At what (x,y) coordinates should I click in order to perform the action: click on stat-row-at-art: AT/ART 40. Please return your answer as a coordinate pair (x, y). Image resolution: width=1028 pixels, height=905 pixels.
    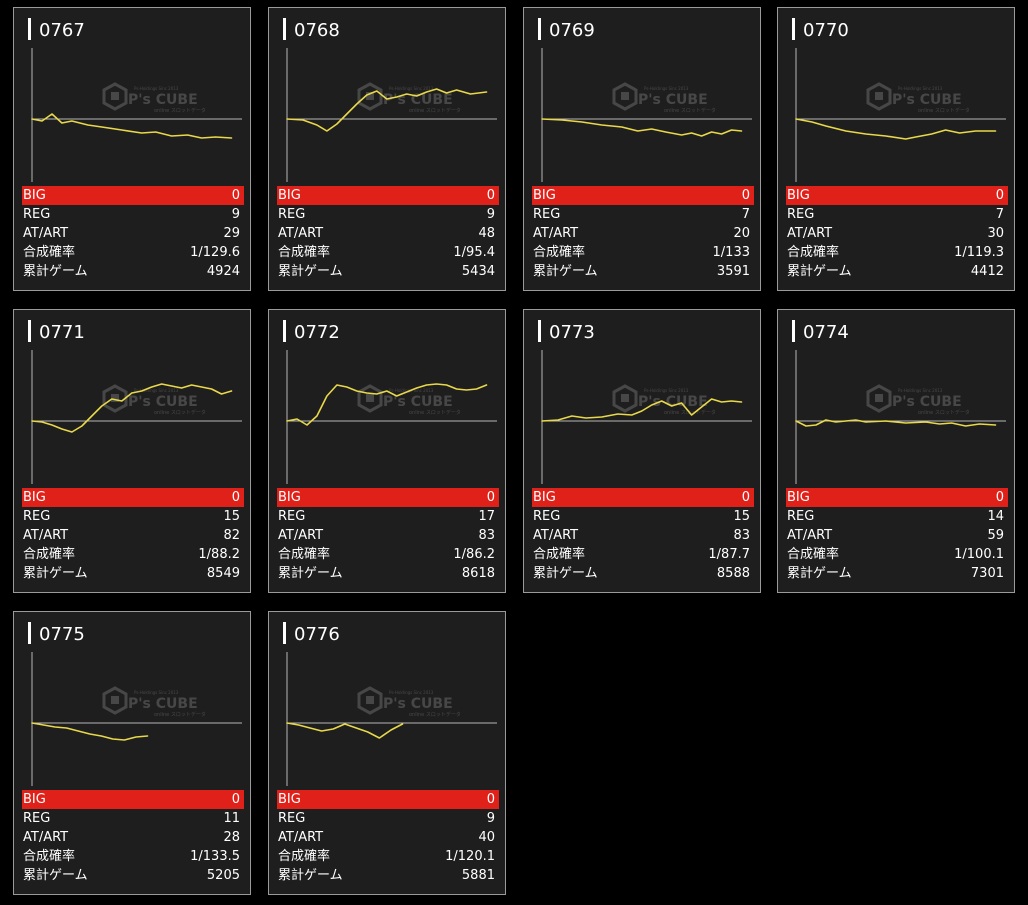
    Looking at the image, I should click on (388, 837).